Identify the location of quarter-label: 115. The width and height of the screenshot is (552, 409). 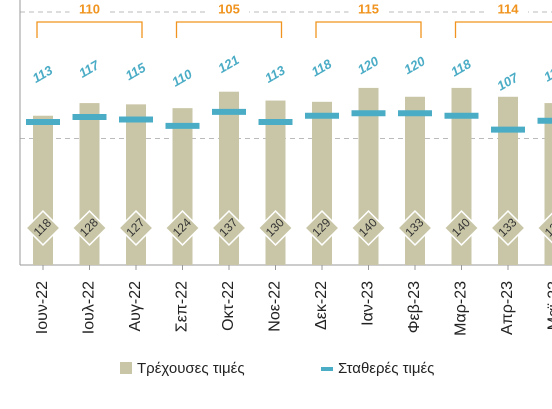
(368, 8).